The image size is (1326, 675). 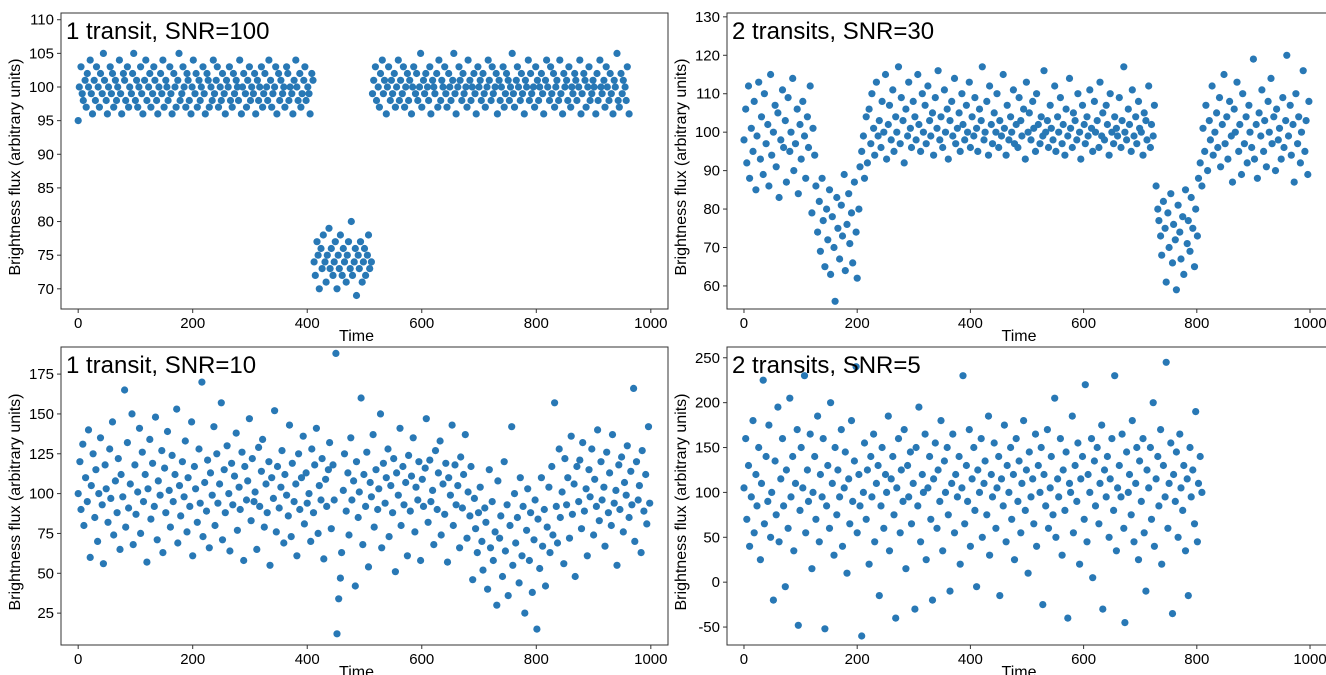 I want to click on y-axis-label: Brightness flux (arbitrary units), so click(x=681, y=502).